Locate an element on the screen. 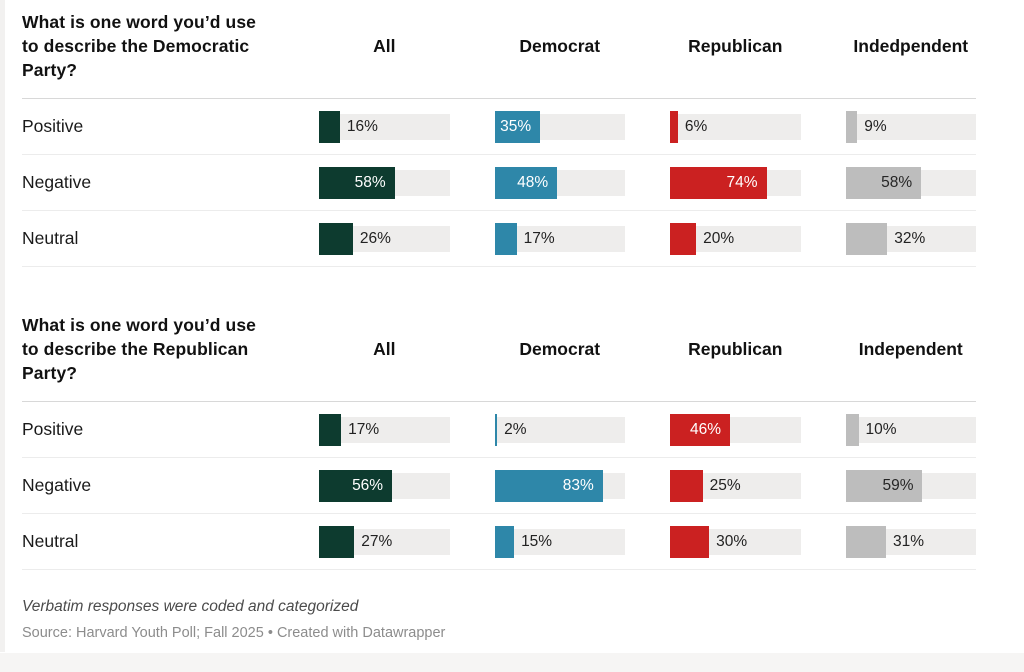 The image size is (1024, 672). column-header-independent: Indedpendent is located at coordinates (911, 45).